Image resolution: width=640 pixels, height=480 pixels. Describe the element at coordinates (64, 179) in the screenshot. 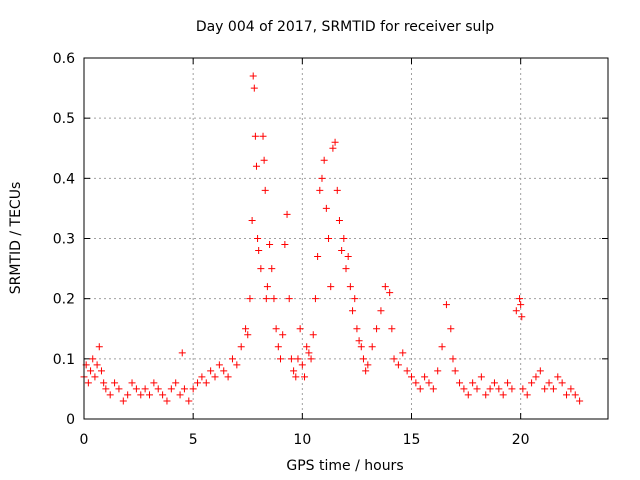

I see `y-tick-label: 0.4` at that location.